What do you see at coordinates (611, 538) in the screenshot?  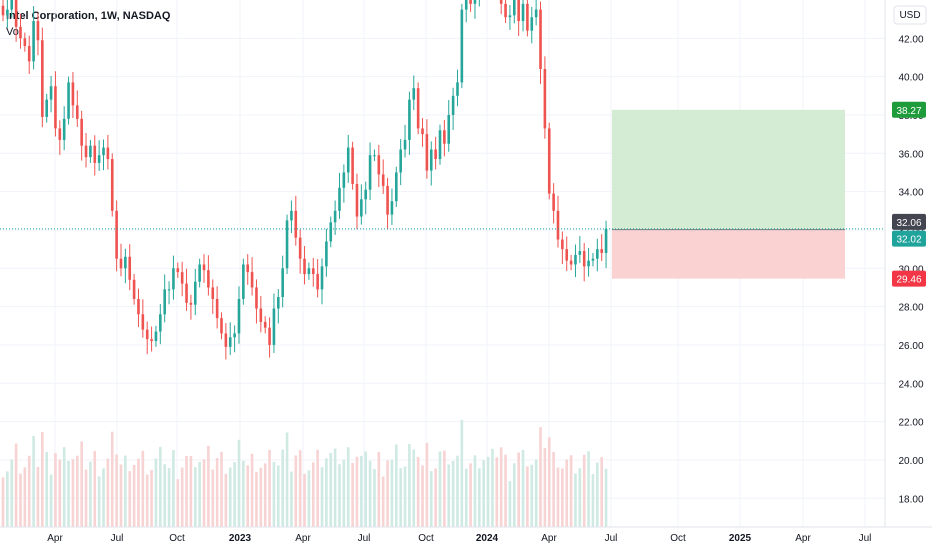 I see `time-tick-label: Jul` at bounding box center [611, 538].